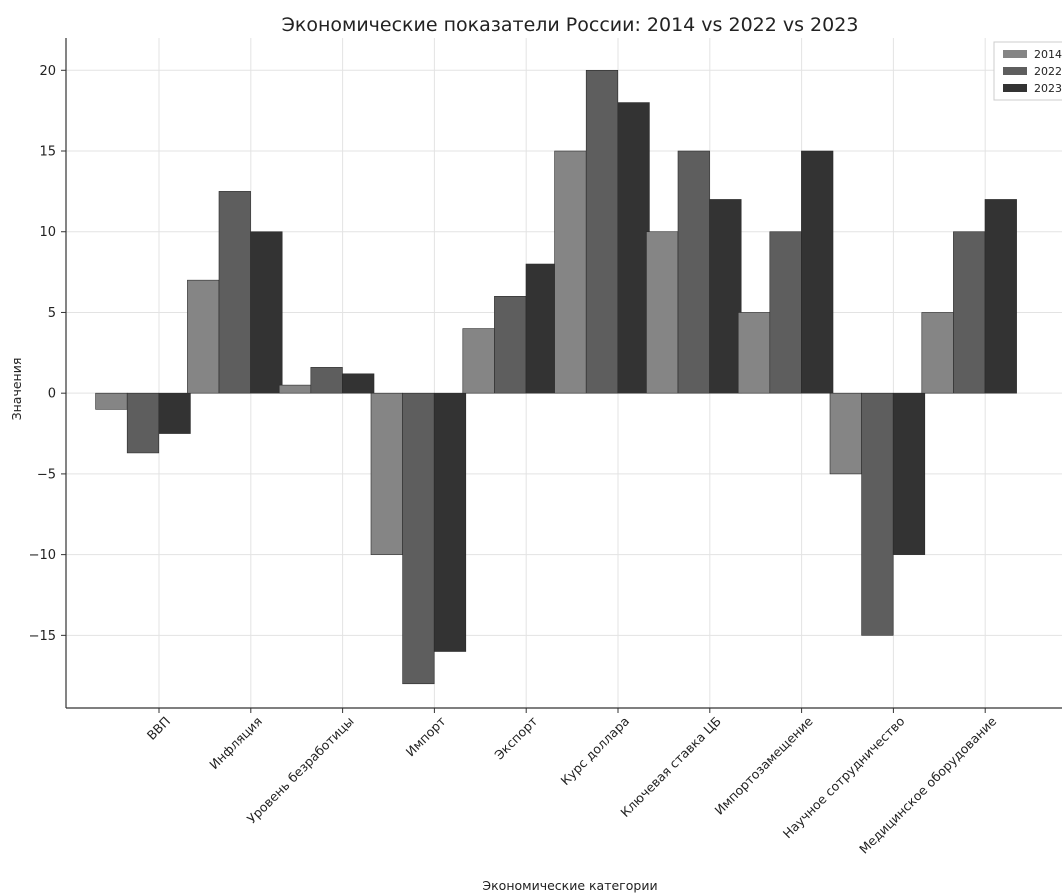  I want to click on y-tick-label: −5, so click(46, 474).